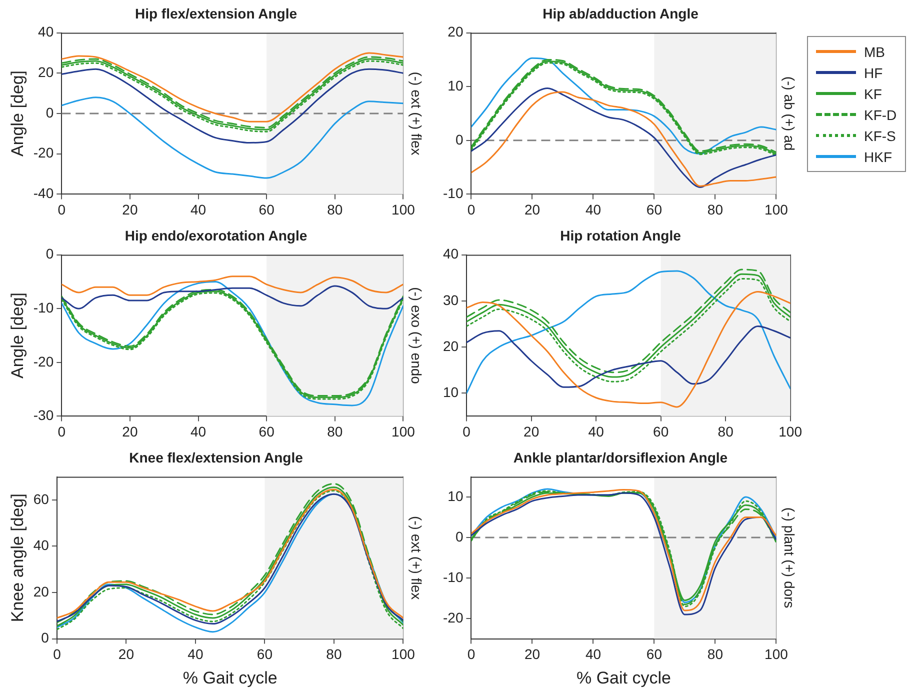  What do you see at coordinates (450, 300) in the screenshot?
I see `y-tick-label: 30` at bounding box center [450, 300].